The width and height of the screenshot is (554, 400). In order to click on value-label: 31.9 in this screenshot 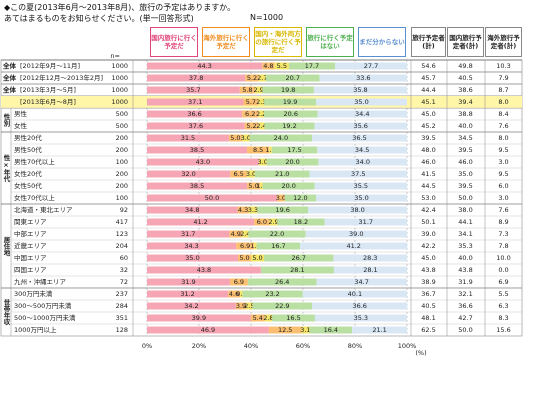, I will do `click(188, 282)`.